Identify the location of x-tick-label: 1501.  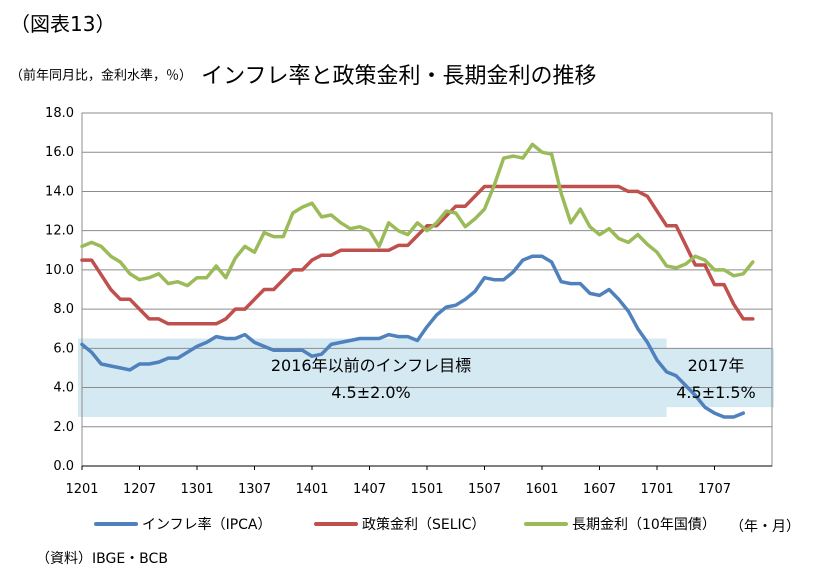
(426, 489).